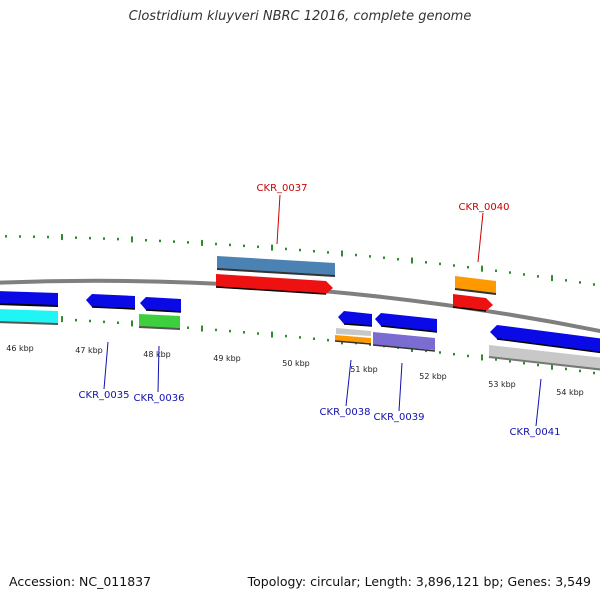  I want to click on scale-label: 47 kbp, so click(89, 350).